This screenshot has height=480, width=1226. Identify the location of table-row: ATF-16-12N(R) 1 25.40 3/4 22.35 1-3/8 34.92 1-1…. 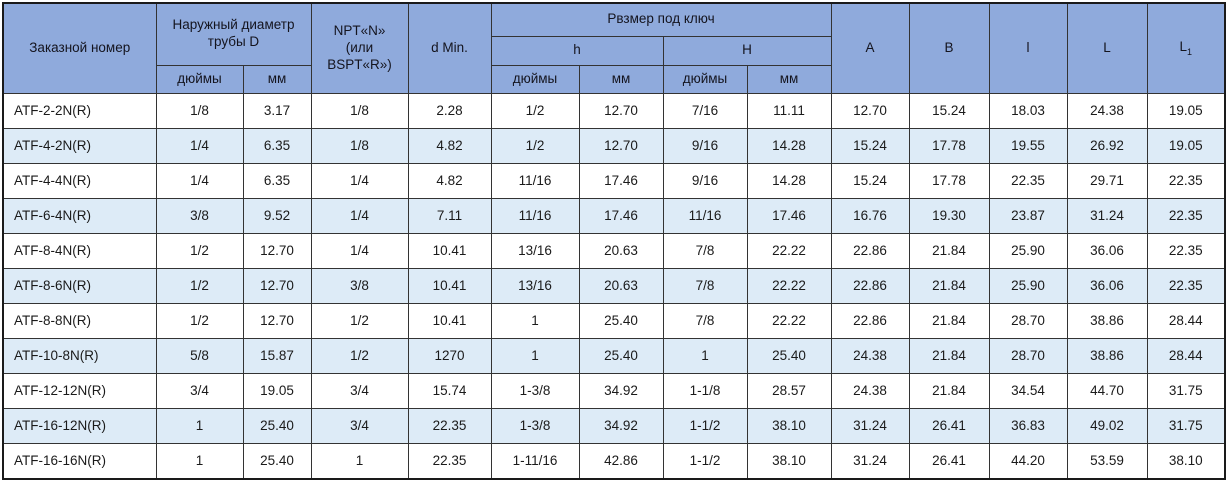
(614, 425).